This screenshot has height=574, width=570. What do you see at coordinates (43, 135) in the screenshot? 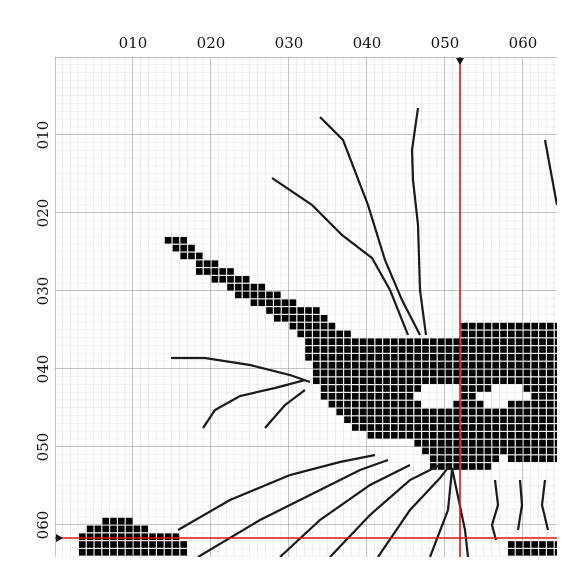
I see `row-label: 010` at bounding box center [43, 135].